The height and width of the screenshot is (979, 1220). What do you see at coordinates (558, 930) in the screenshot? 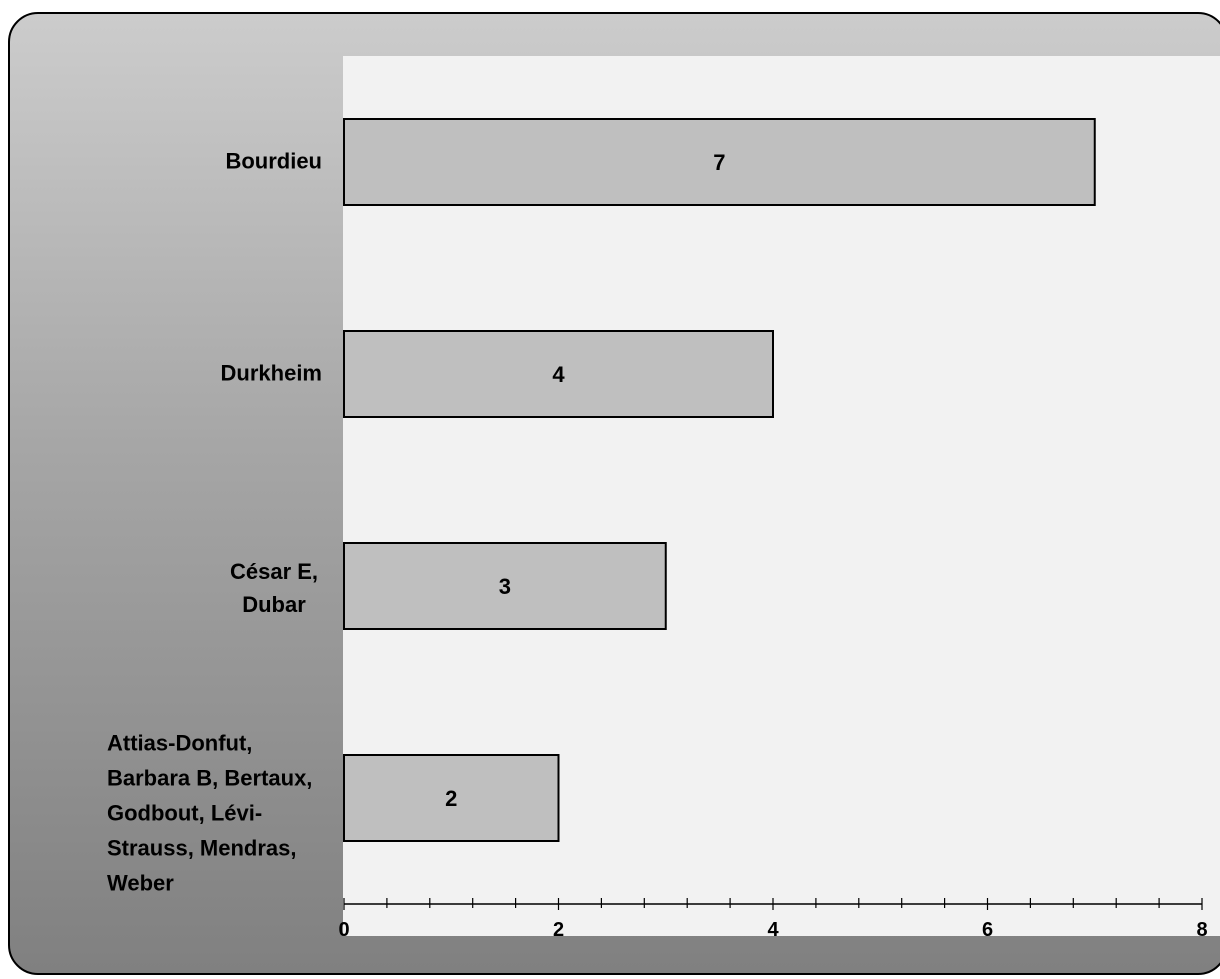
I see `x-tick-label-2: 2` at bounding box center [558, 930].